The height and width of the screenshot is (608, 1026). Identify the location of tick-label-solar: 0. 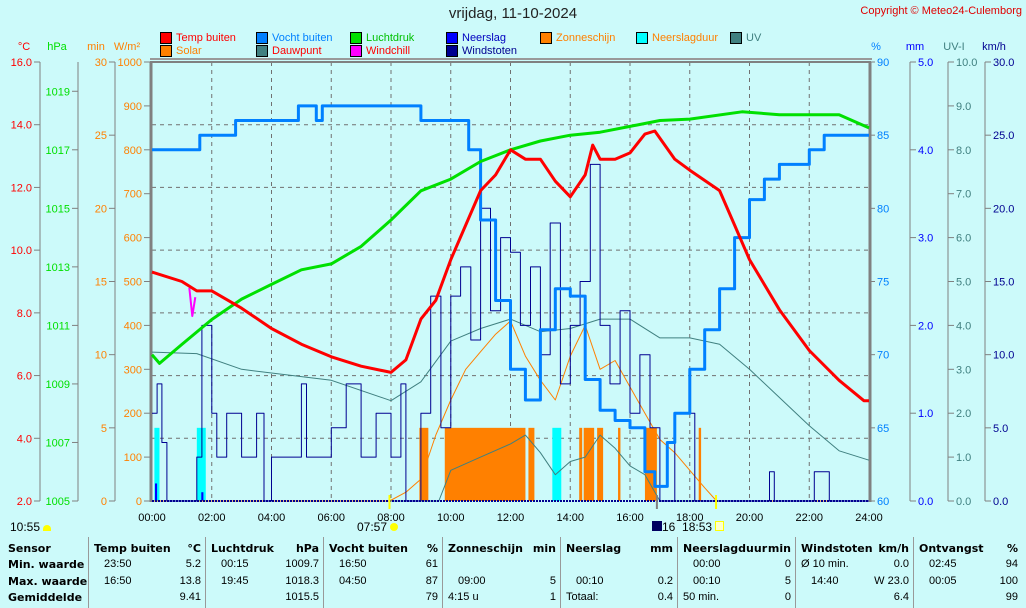
(139, 502).